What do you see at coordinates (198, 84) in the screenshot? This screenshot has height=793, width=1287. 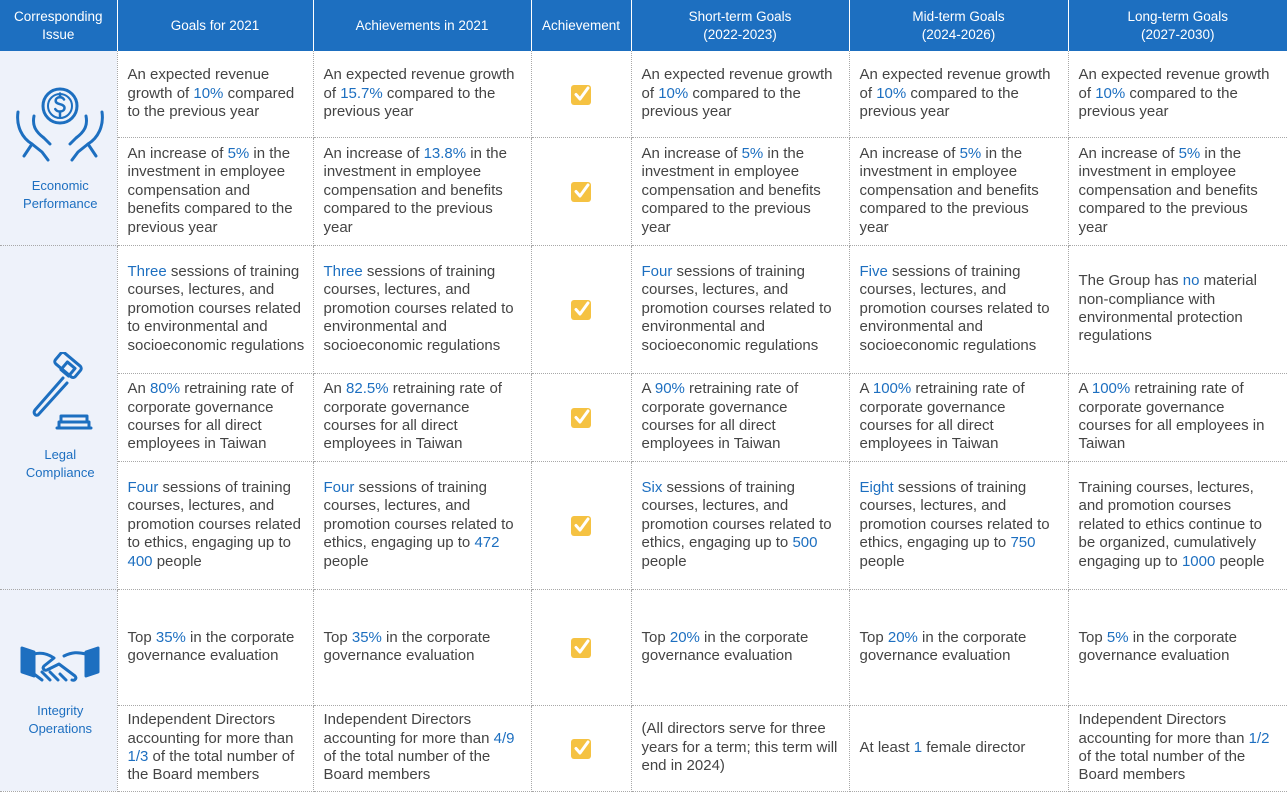 I see `cell-text: An expected revenue growth of` at bounding box center [198, 84].